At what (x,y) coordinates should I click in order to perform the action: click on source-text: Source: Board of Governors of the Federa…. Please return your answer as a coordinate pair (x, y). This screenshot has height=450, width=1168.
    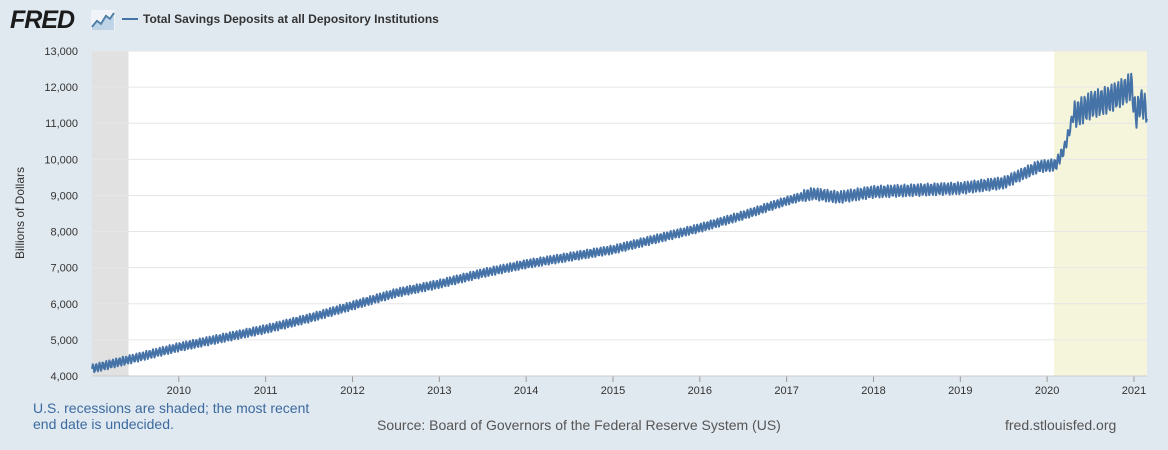
    Looking at the image, I should click on (579, 425).